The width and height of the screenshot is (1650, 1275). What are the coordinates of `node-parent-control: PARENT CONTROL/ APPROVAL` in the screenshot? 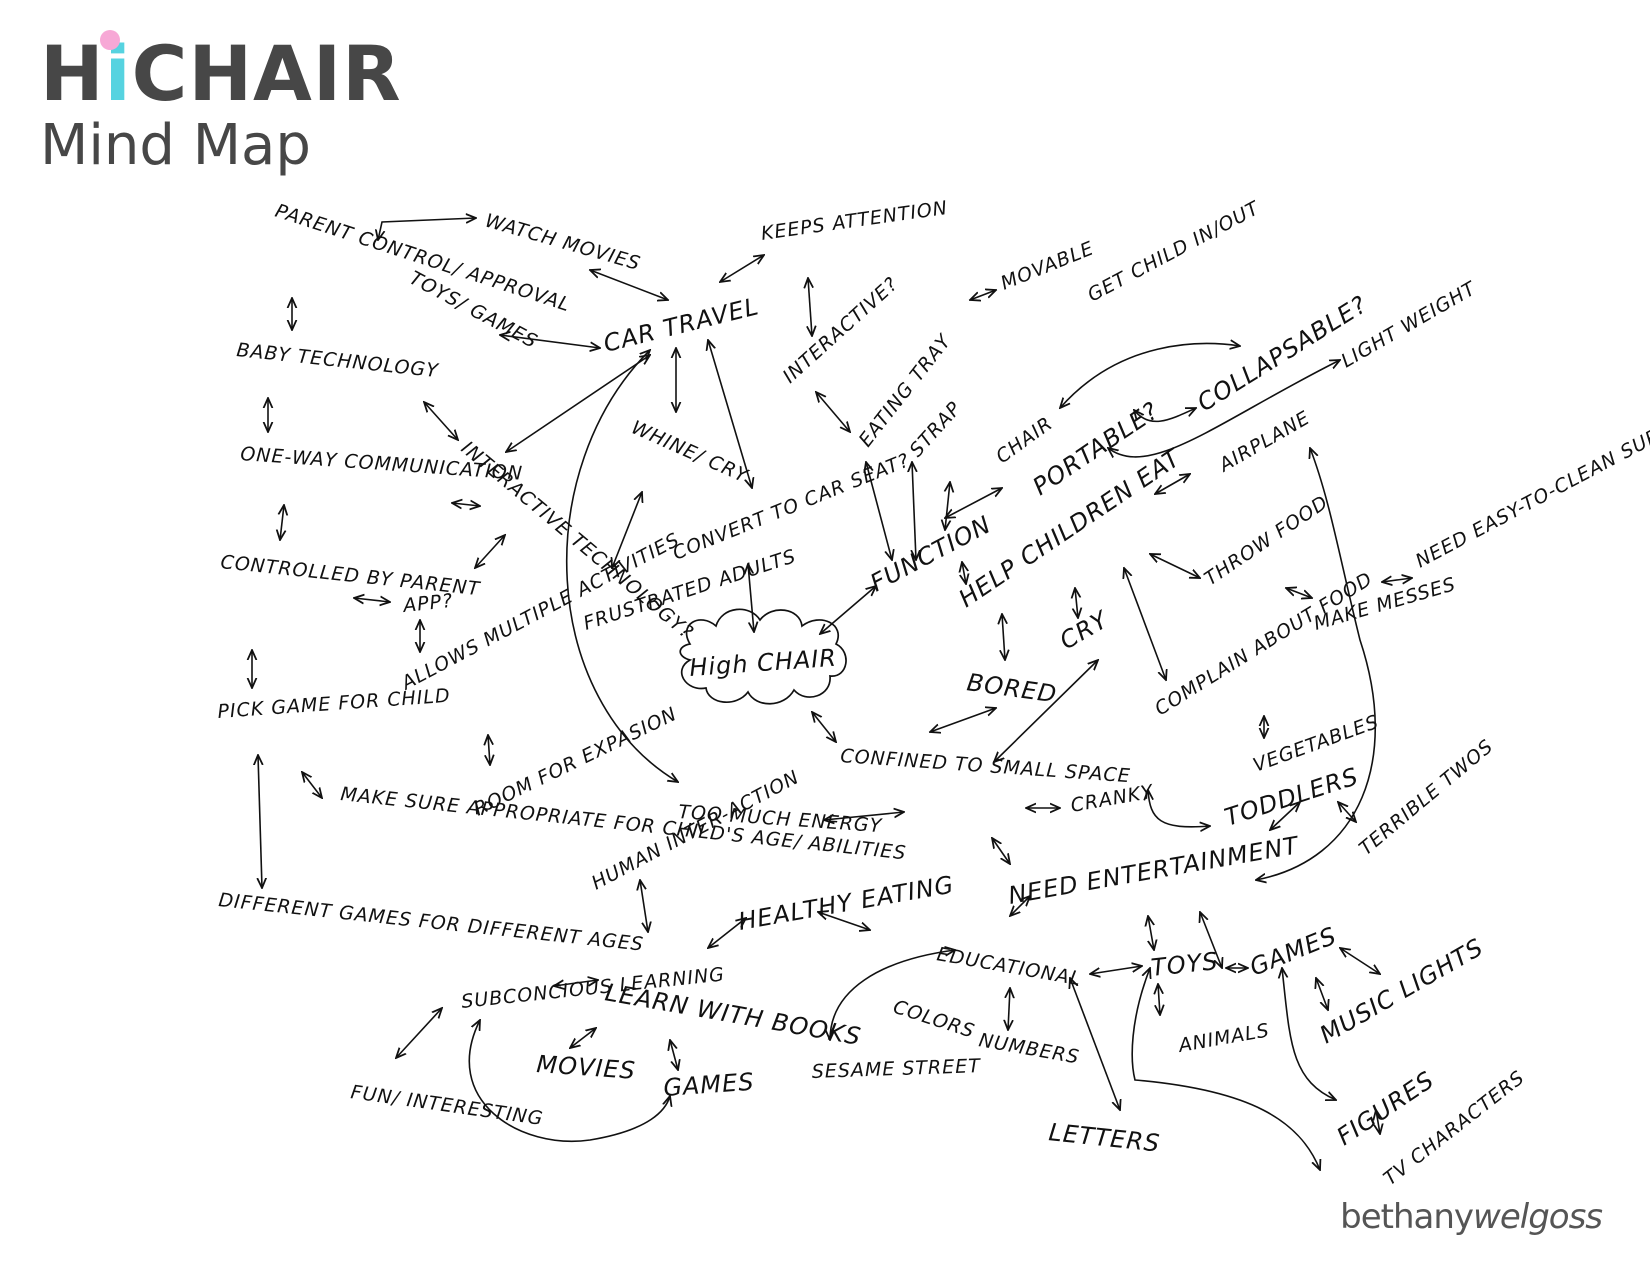 It's located at (422, 258).